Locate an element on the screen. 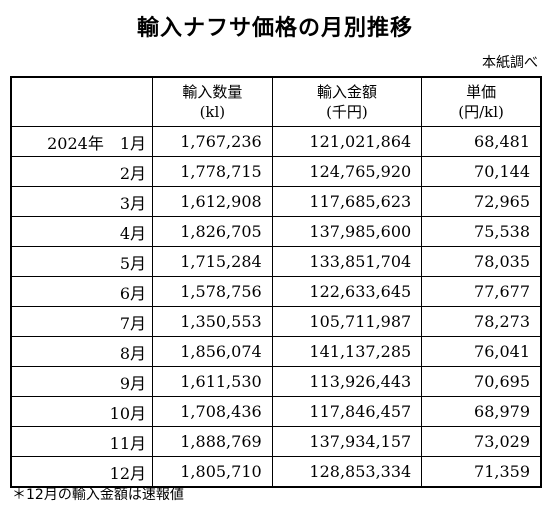  amount-cell: 105,711,987 is located at coordinates (347, 321).